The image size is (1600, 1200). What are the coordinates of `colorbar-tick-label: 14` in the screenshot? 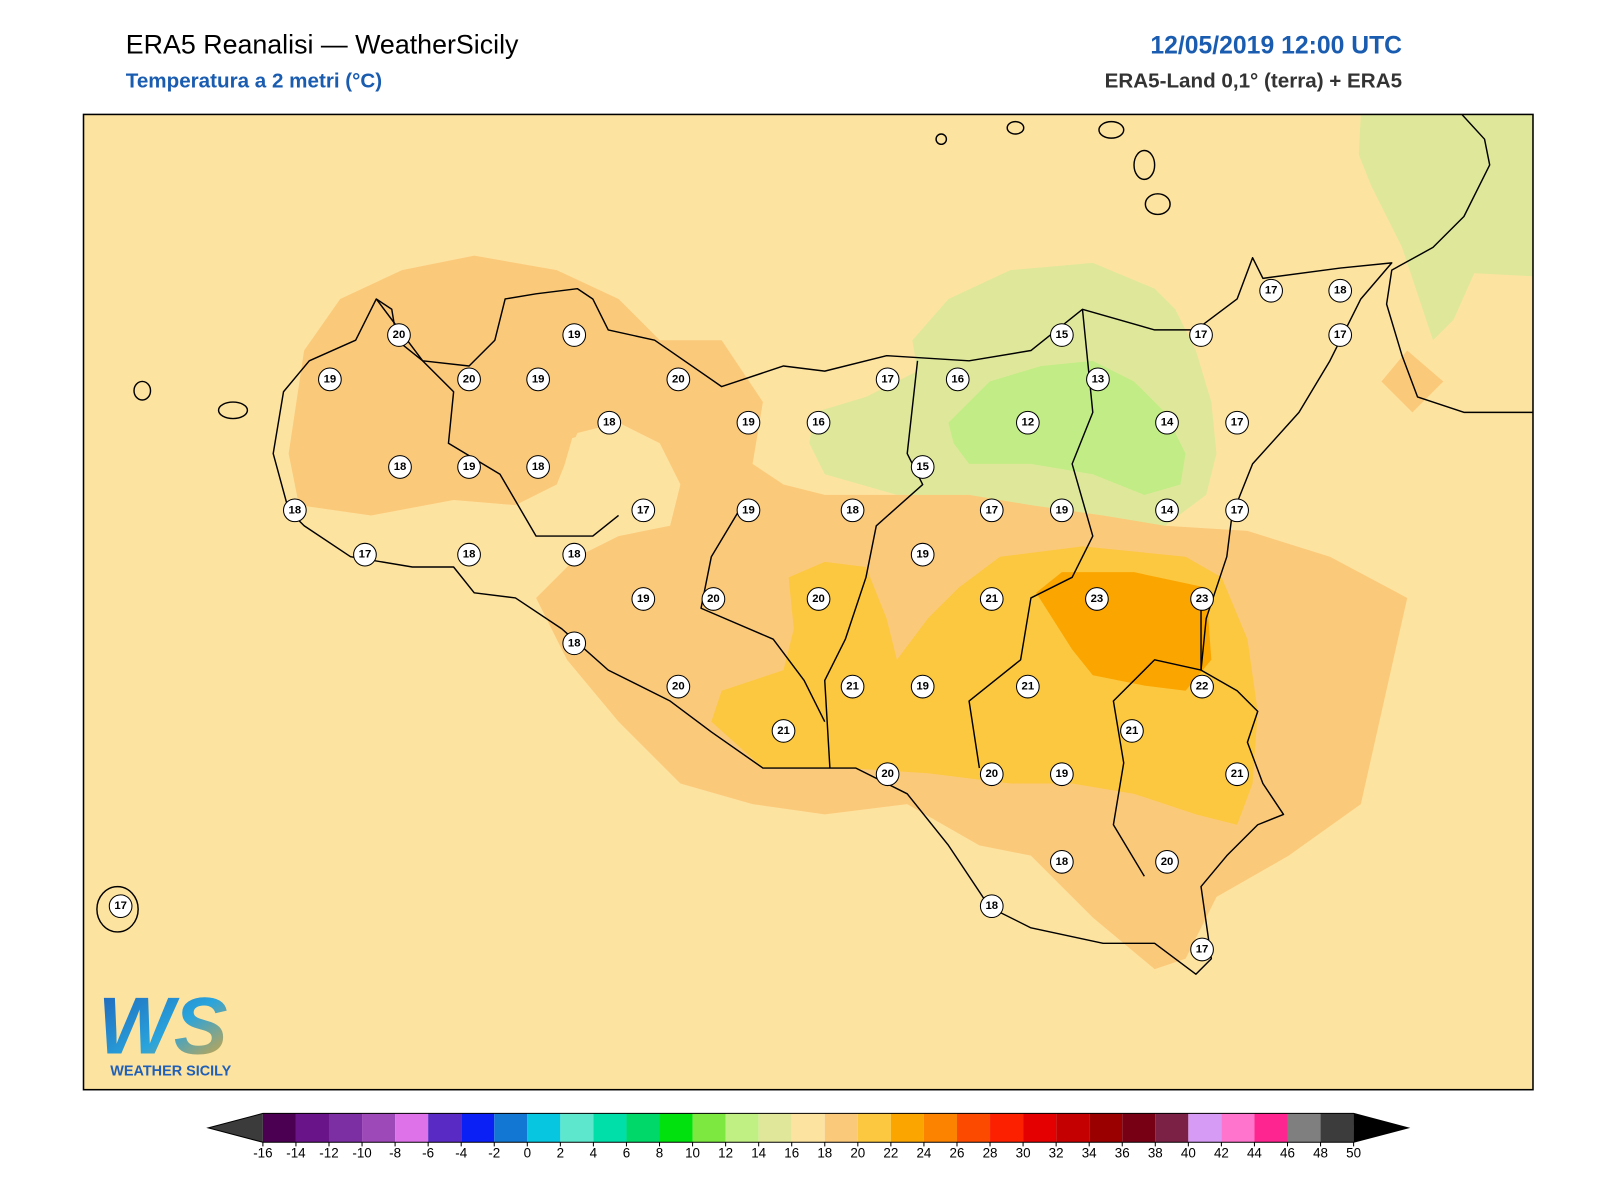 It's located at (758, 1153).